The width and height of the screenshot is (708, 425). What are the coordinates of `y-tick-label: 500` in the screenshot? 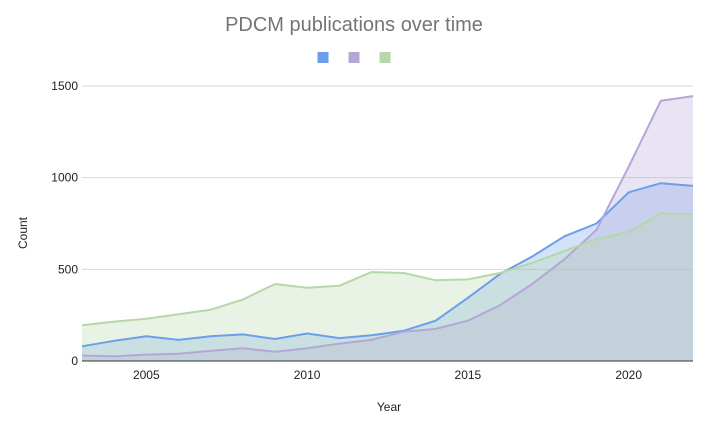 It's located at (68, 269).